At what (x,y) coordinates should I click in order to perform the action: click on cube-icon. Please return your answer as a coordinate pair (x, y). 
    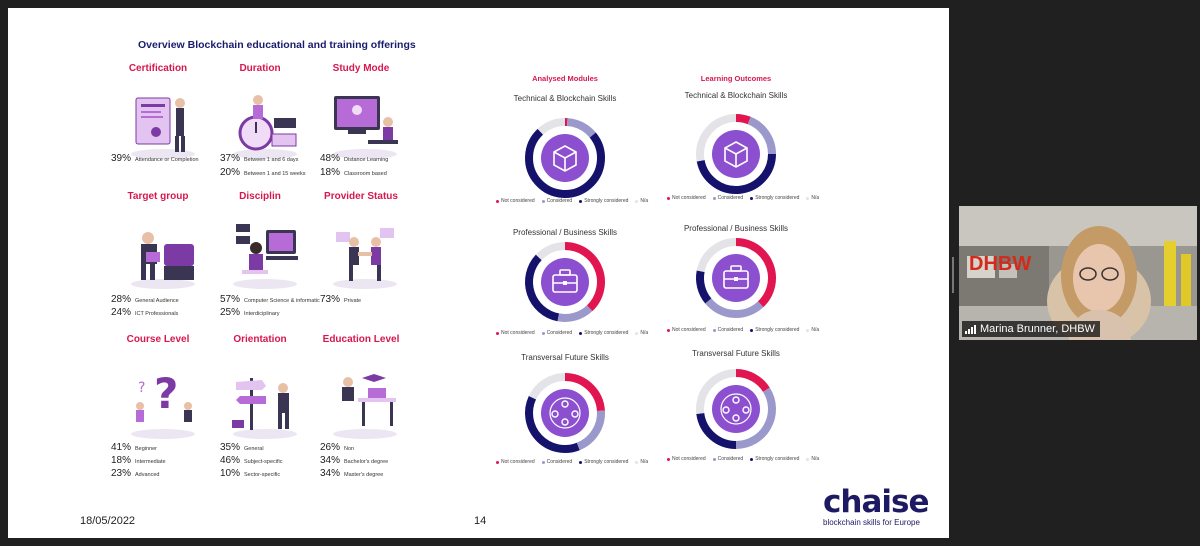
    Looking at the image, I should click on (736, 154).